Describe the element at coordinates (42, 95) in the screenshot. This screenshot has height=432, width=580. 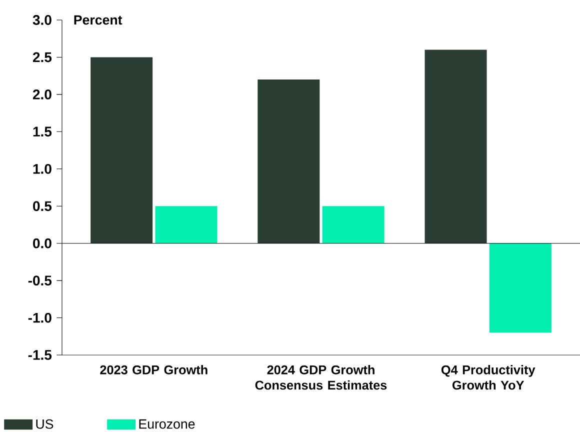
I see `y-tick-label: 2.0` at that location.